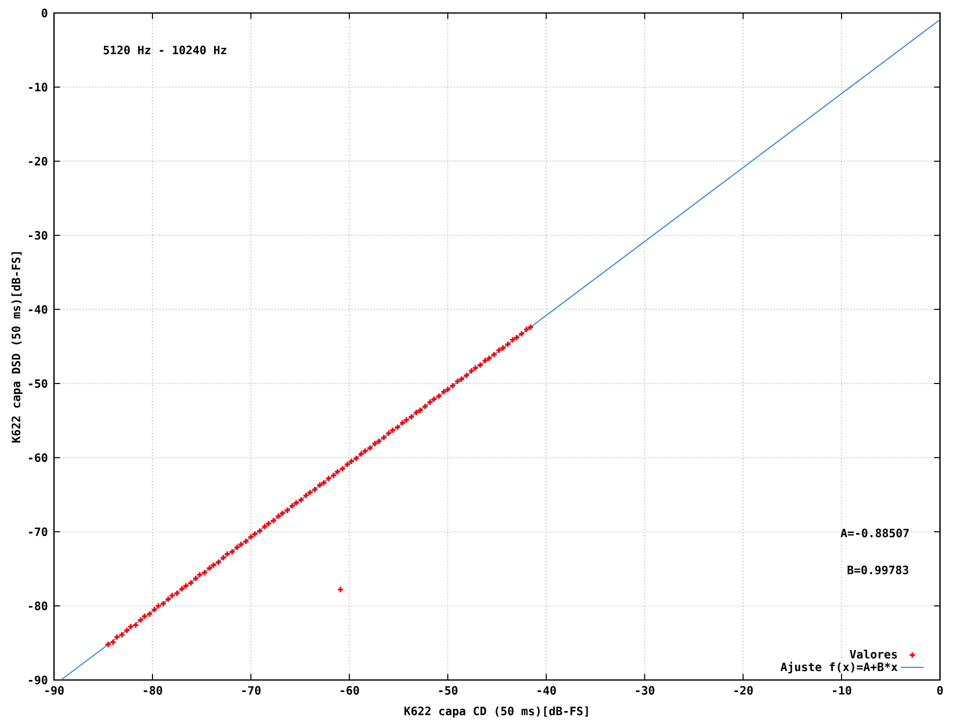 Image resolution: width=960 pixels, height=720 pixels. I want to click on y-tick-label: 0, so click(45, 13).